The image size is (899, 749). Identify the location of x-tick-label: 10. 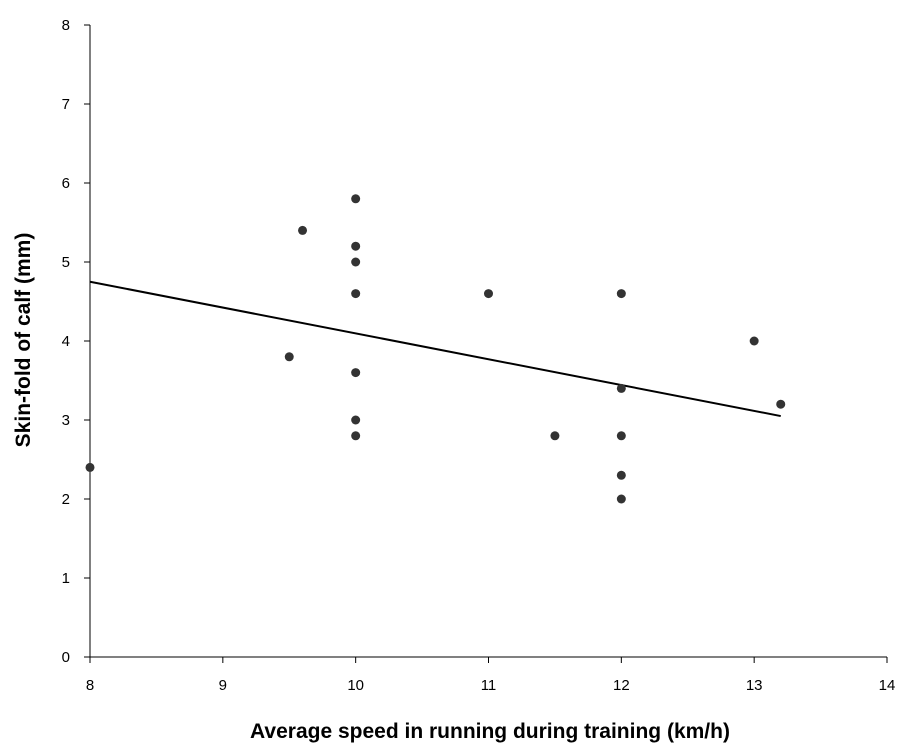
(355, 685).